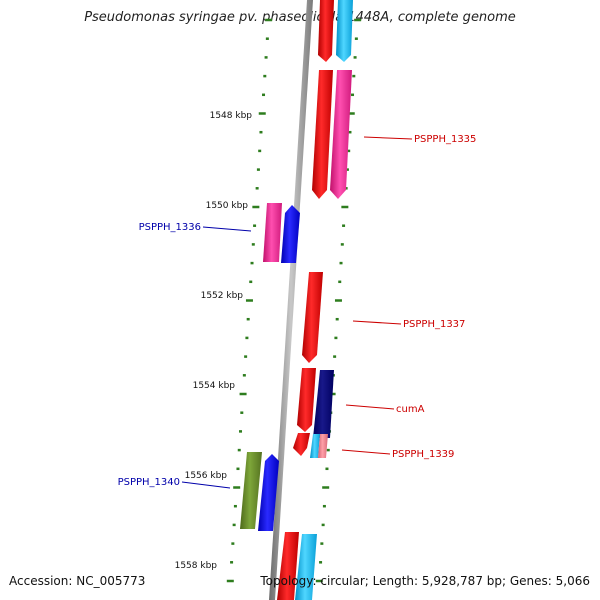 The image size is (600, 600). Describe the element at coordinates (77, 581) in the screenshot. I see `accession-text: Accession: NC_005773` at that location.